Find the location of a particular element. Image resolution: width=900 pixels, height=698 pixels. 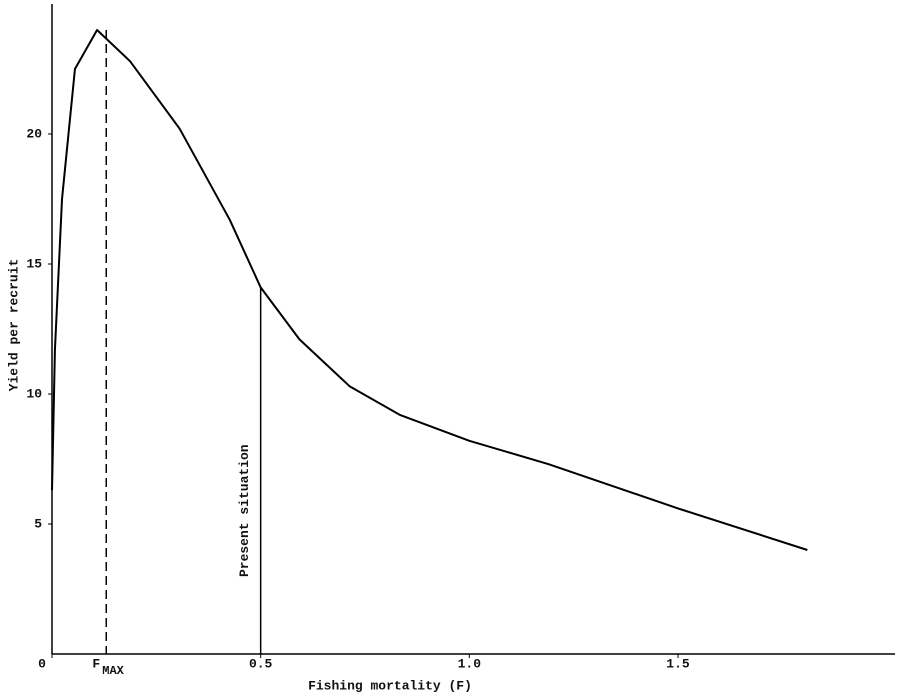

x-tick-label: 0 is located at coordinates (42, 663).